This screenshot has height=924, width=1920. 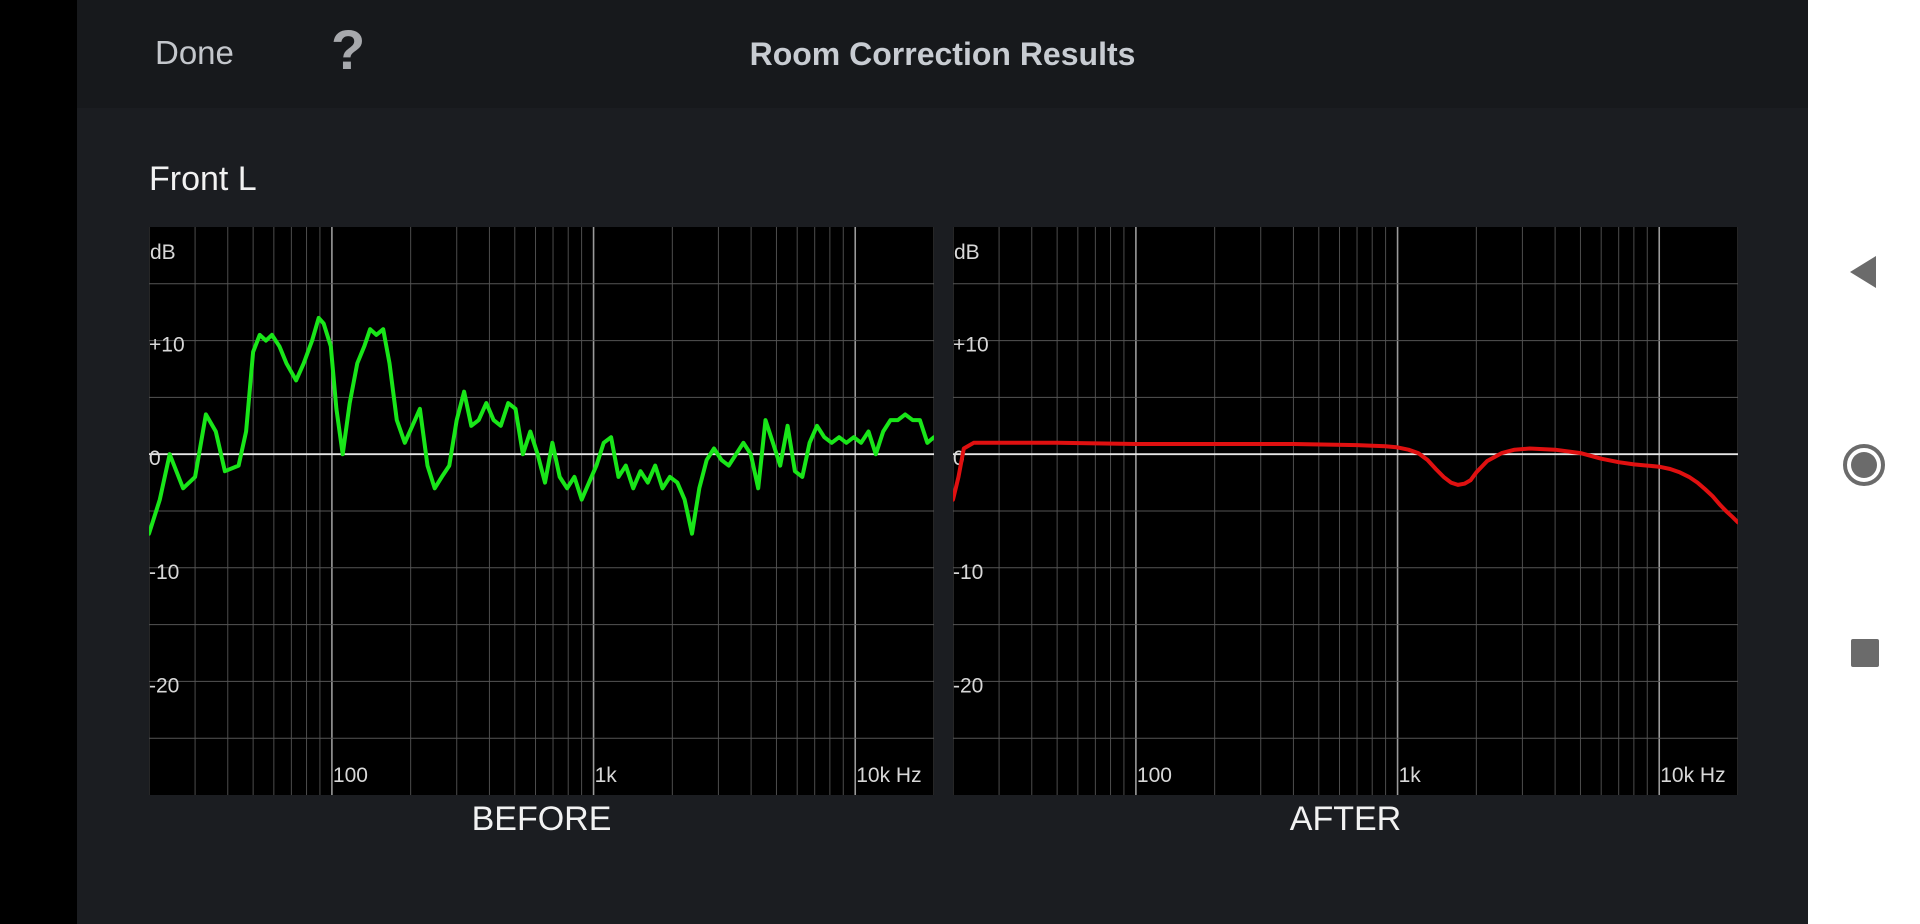 What do you see at coordinates (38, 462) in the screenshot?
I see `left-black-bar` at bounding box center [38, 462].